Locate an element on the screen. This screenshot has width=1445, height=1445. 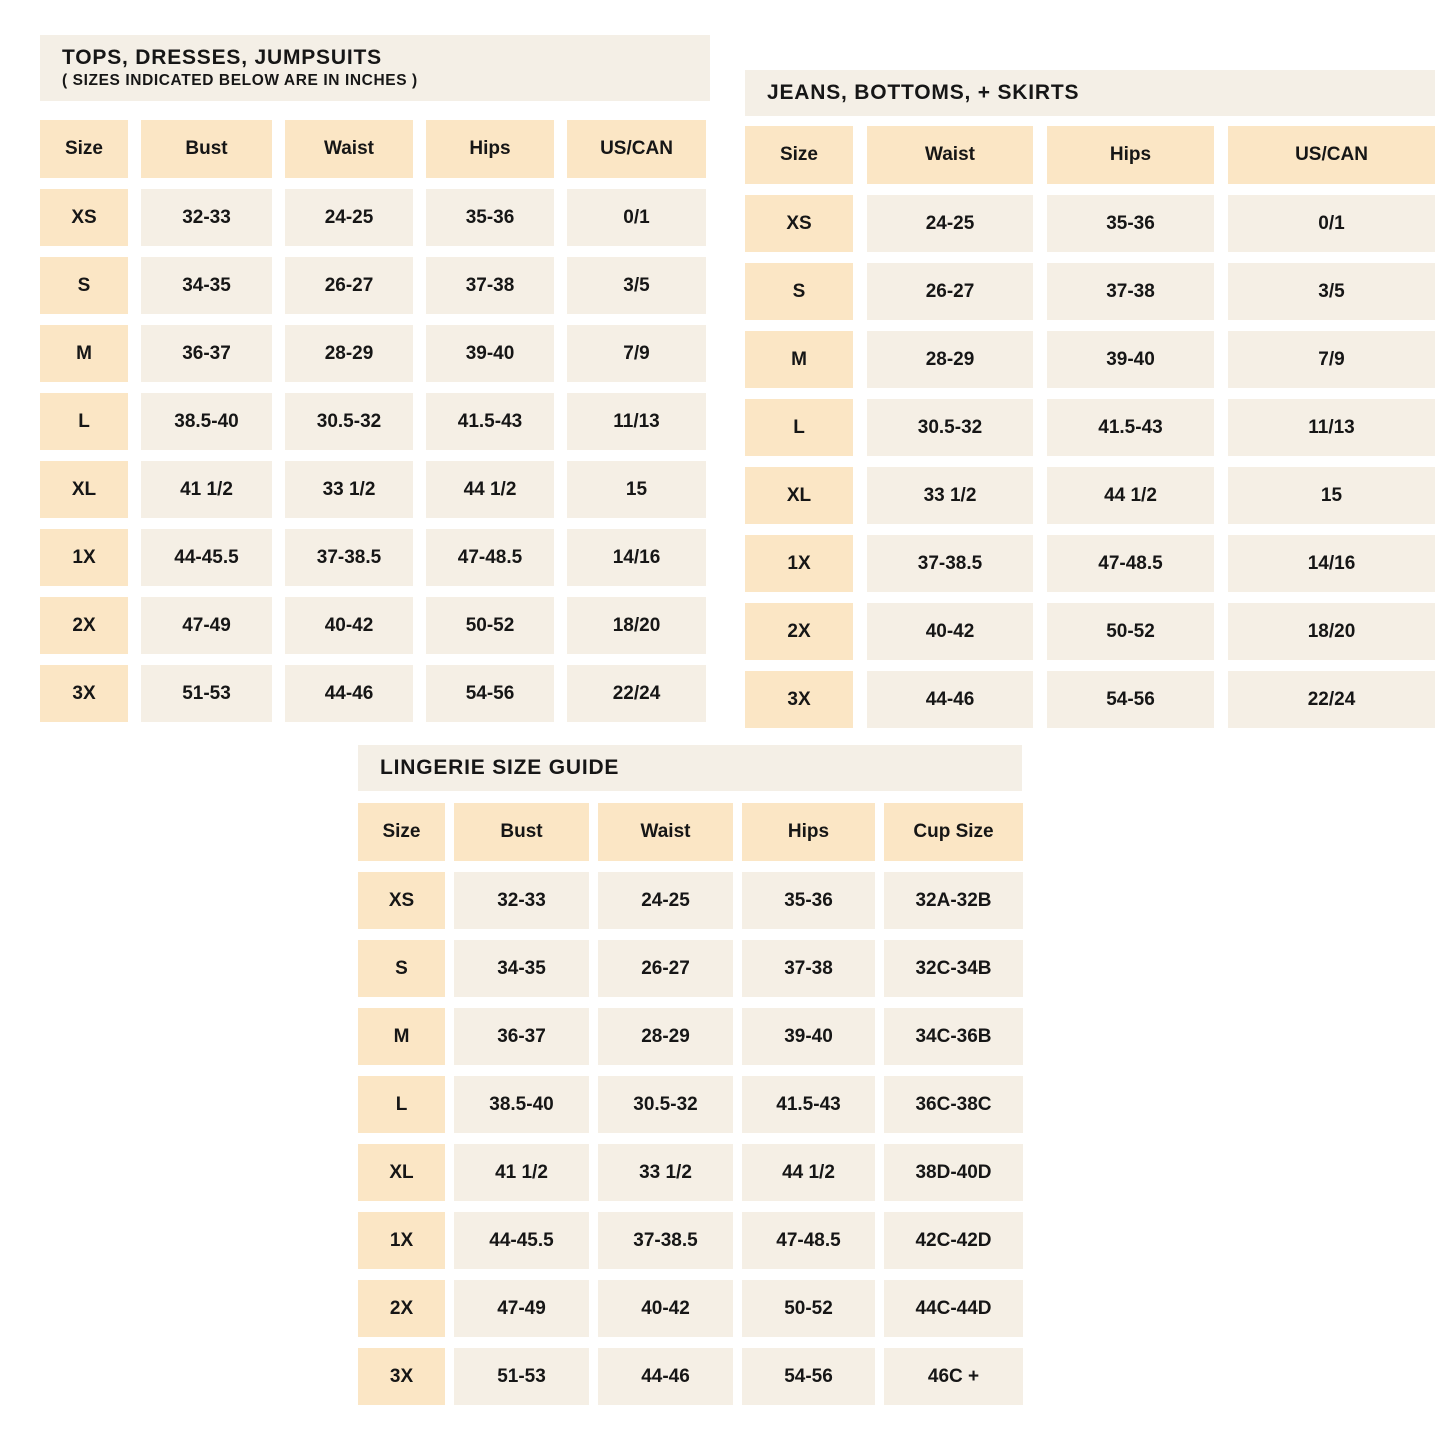
measurement-cell: 15 is located at coordinates (1331, 496).